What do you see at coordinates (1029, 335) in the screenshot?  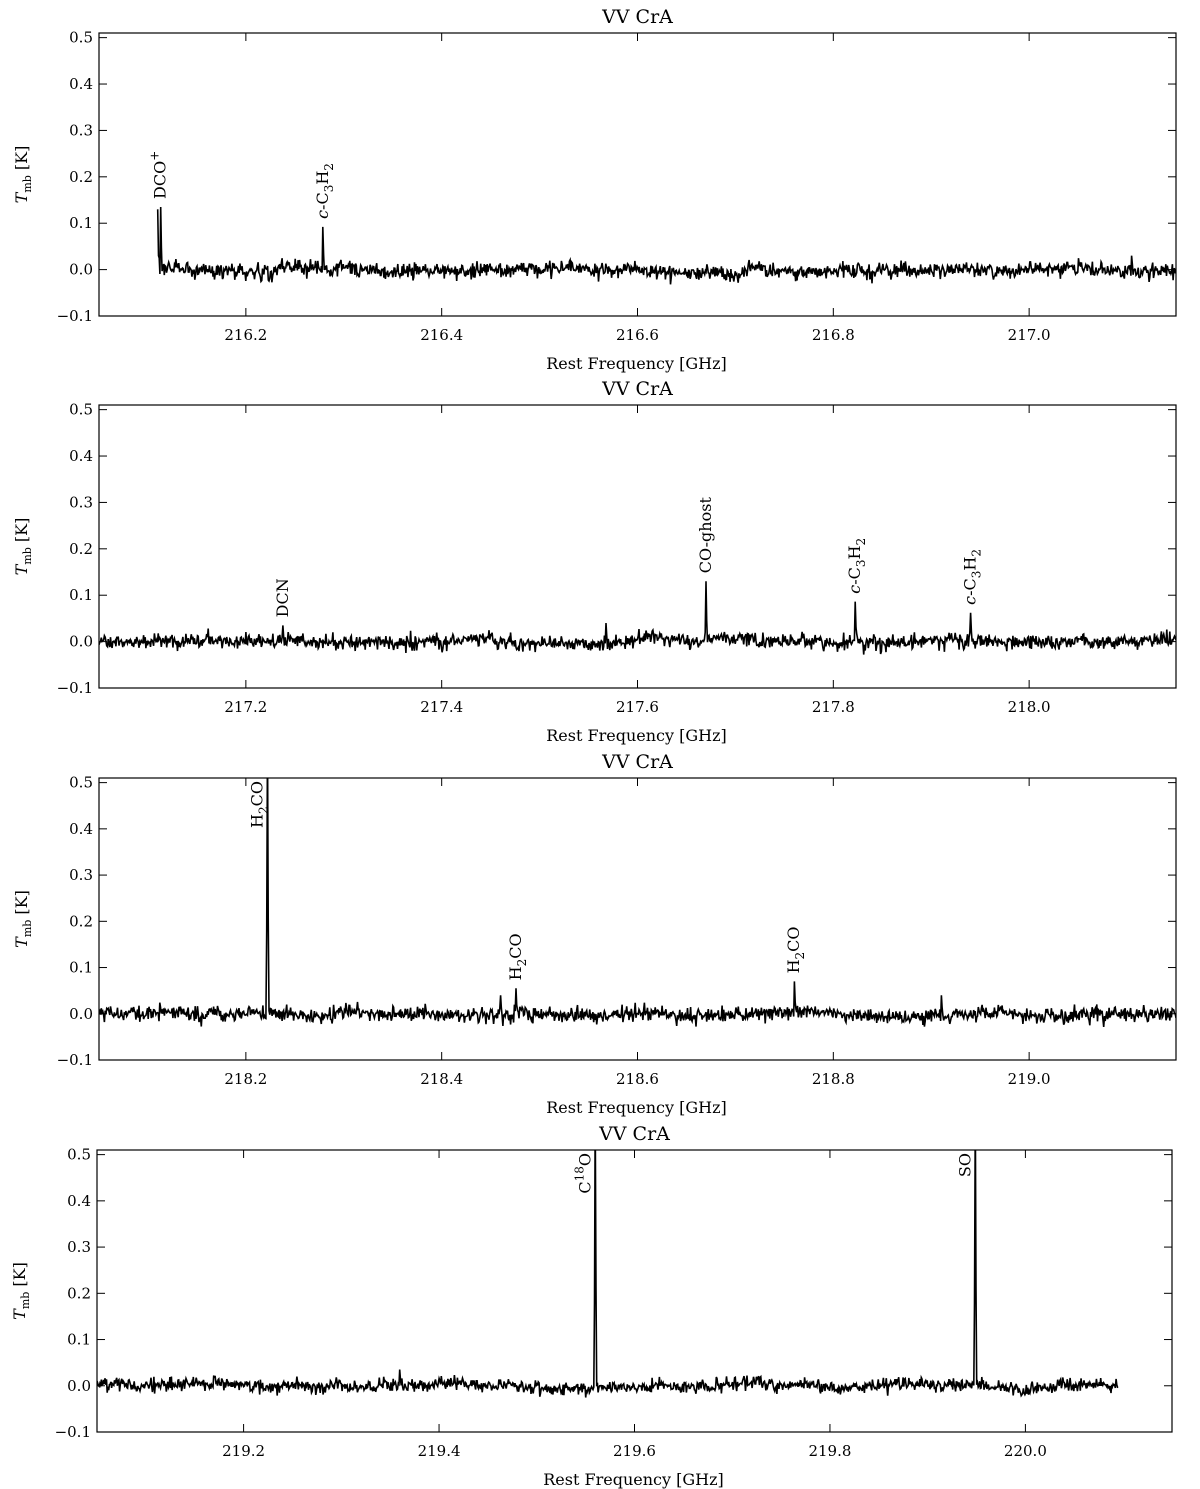 I see `x-tick-label: 217.0` at bounding box center [1029, 335].